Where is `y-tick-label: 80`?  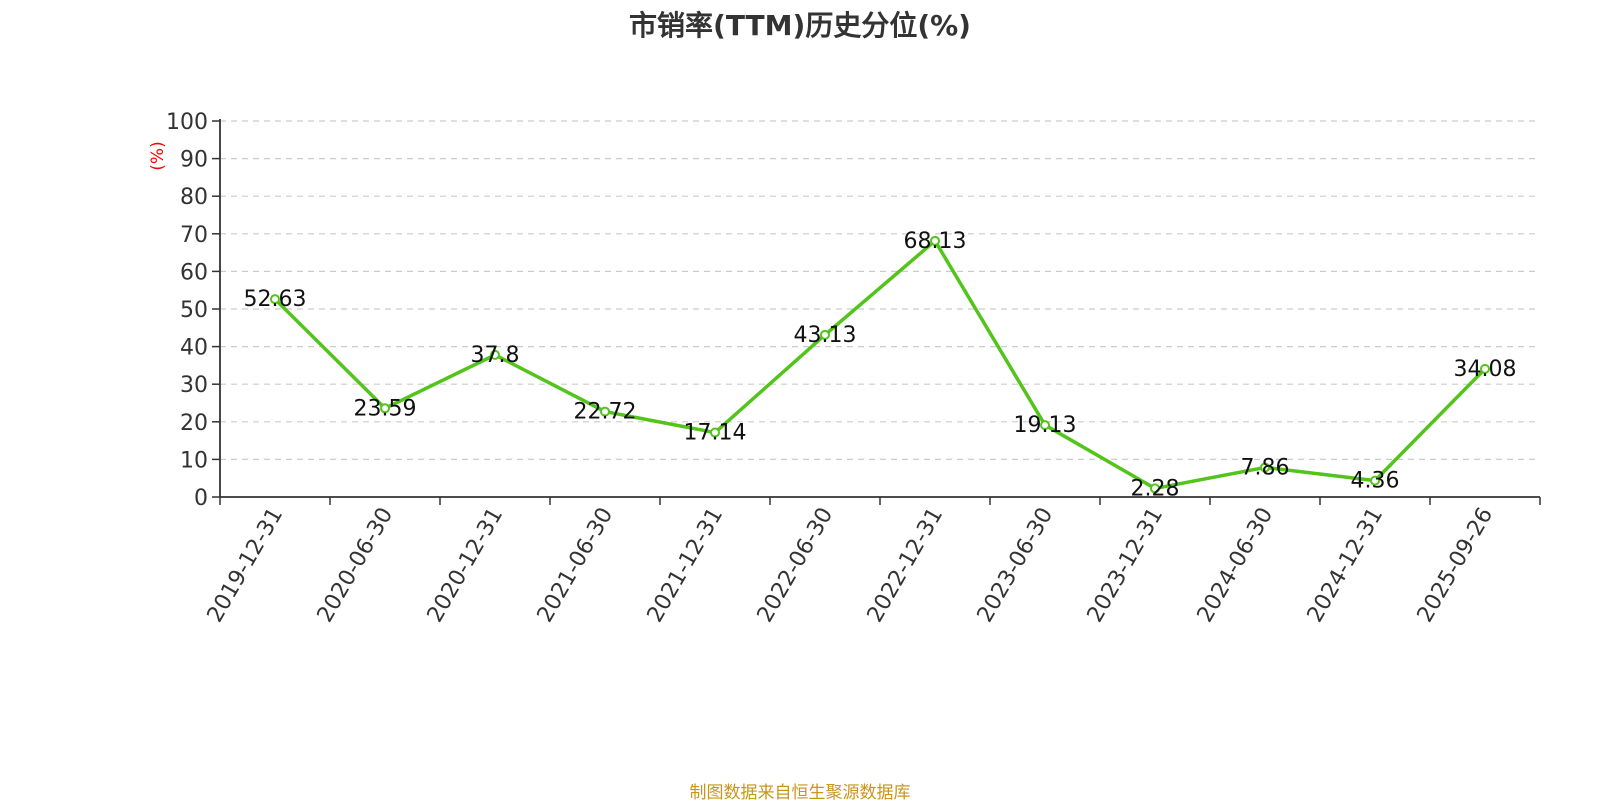 y-tick-label: 80 is located at coordinates (194, 197).